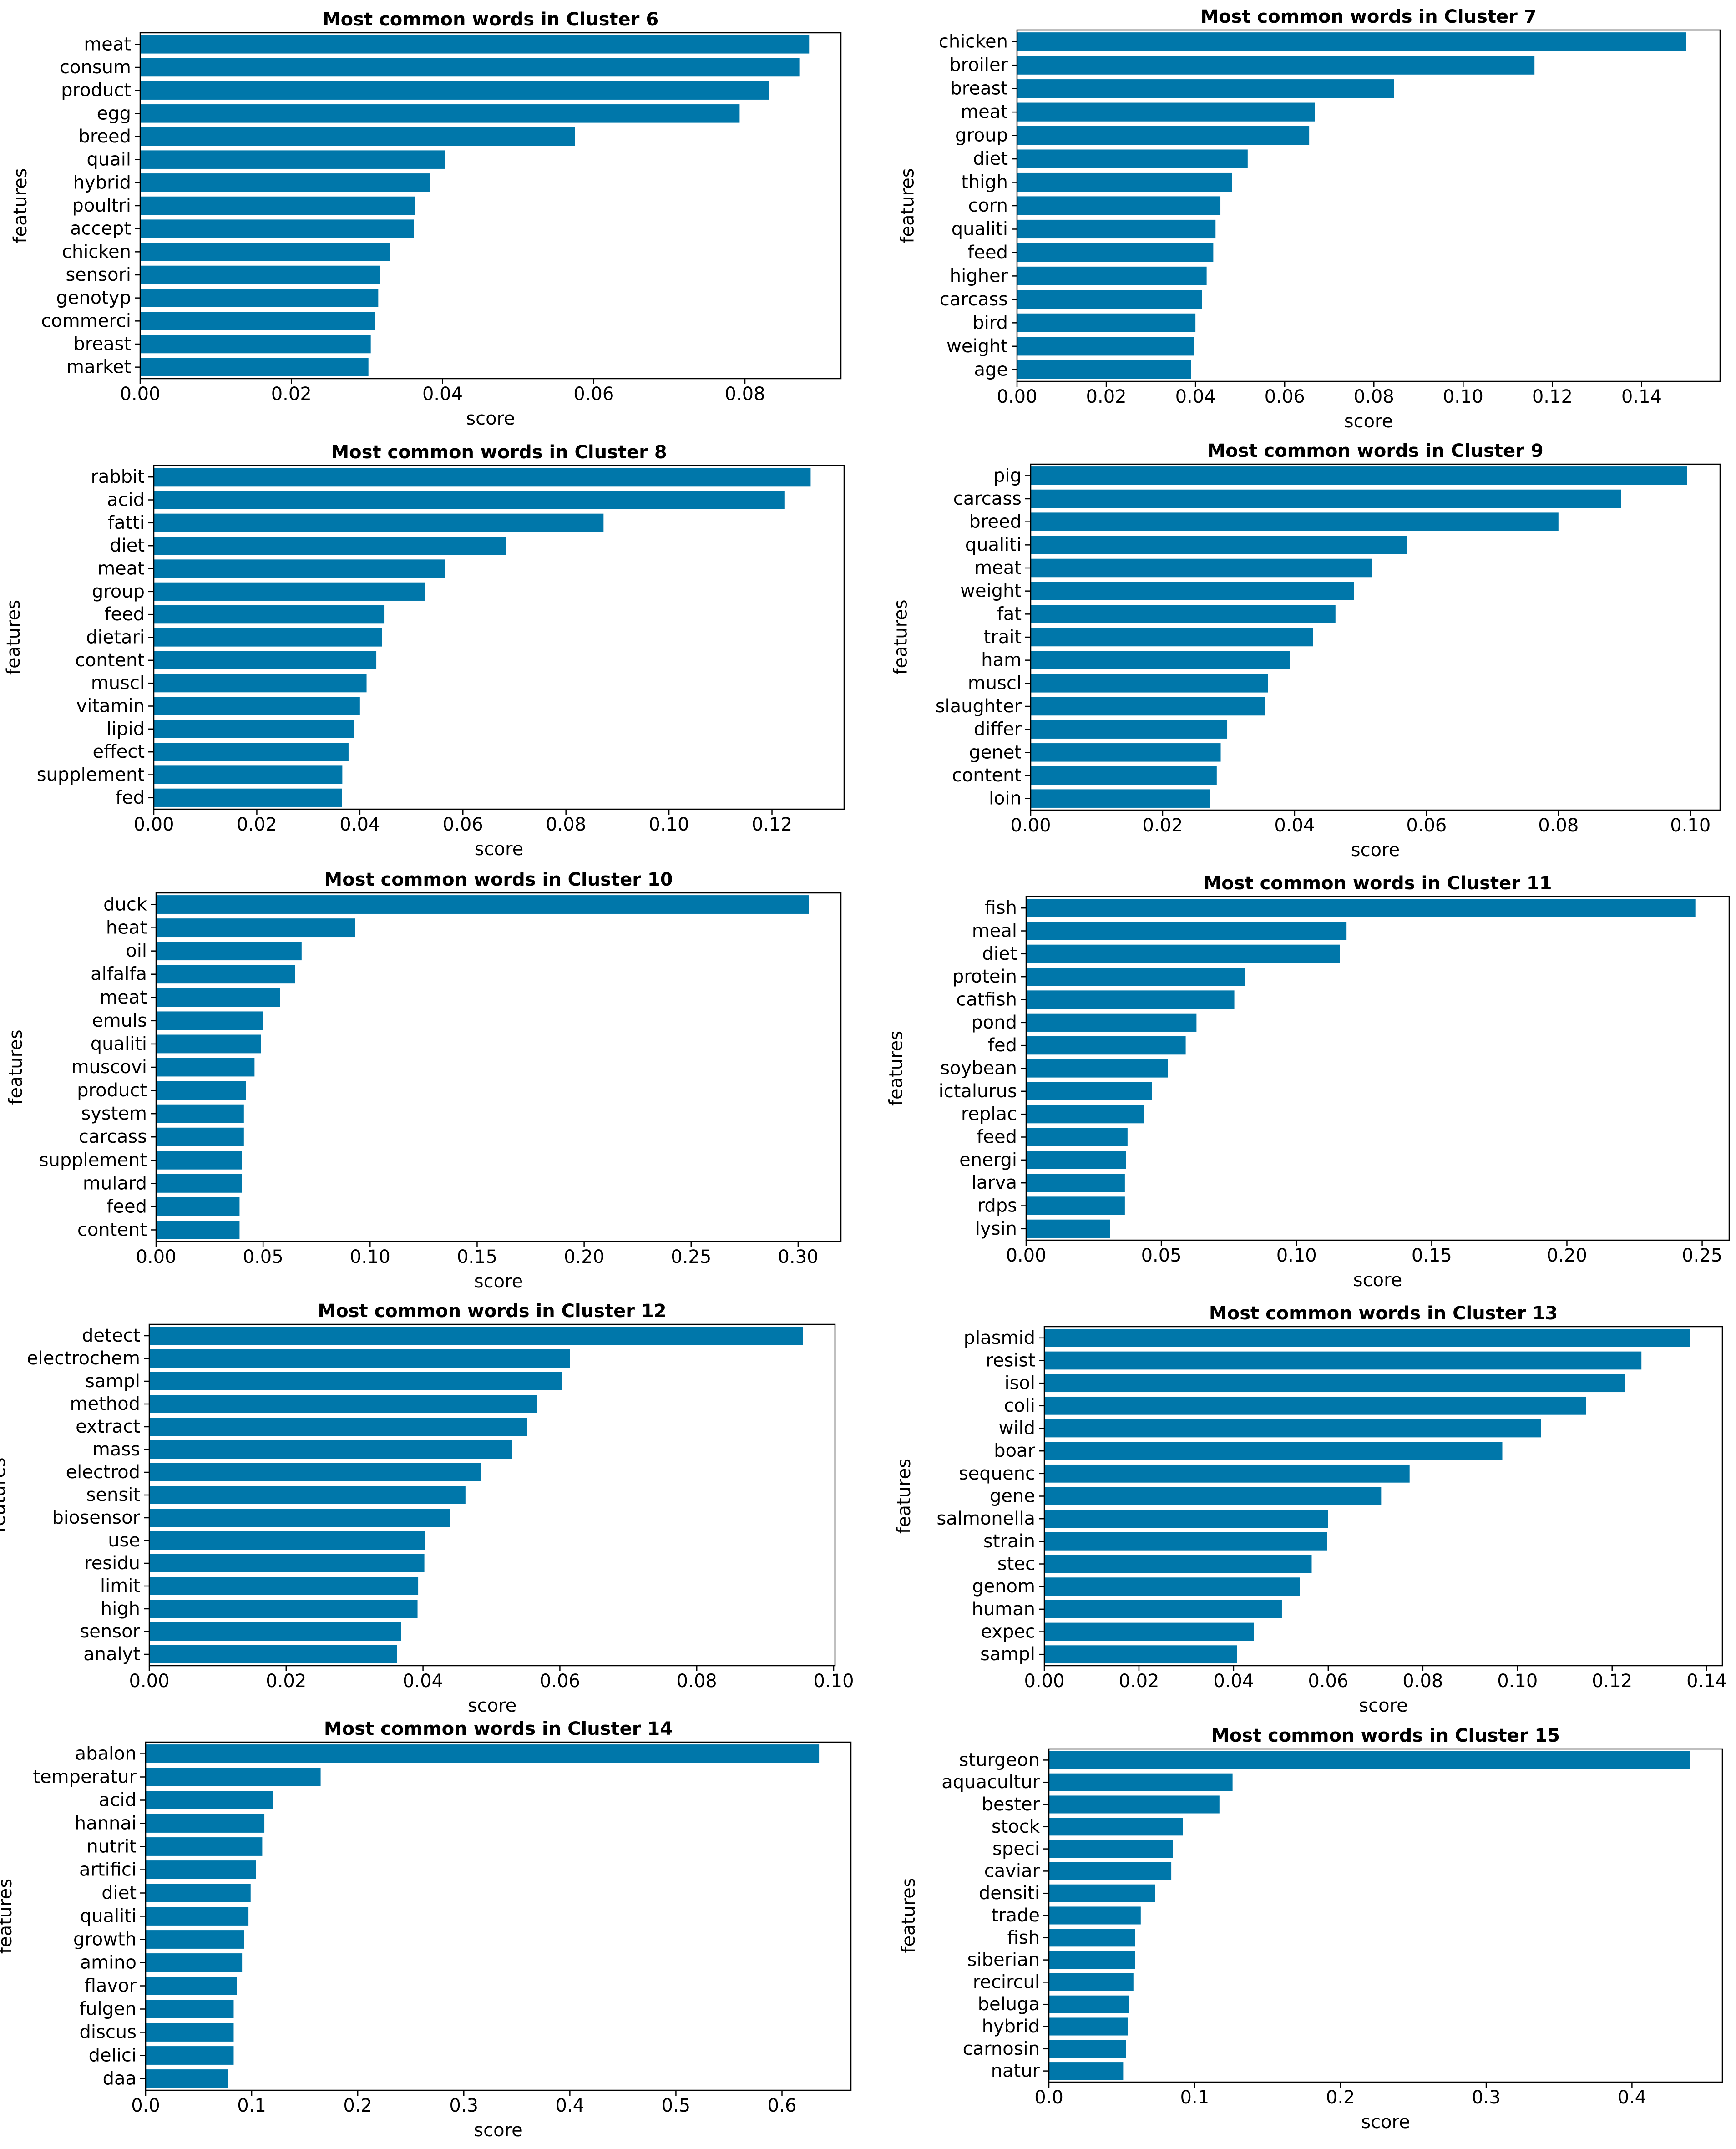 The width and height of the screenshot is (1736, 2149). Describe the element at coordinates (119, 1044) in the screenshot. I see `cluster-10-ytick-label: qualiti` at that location.